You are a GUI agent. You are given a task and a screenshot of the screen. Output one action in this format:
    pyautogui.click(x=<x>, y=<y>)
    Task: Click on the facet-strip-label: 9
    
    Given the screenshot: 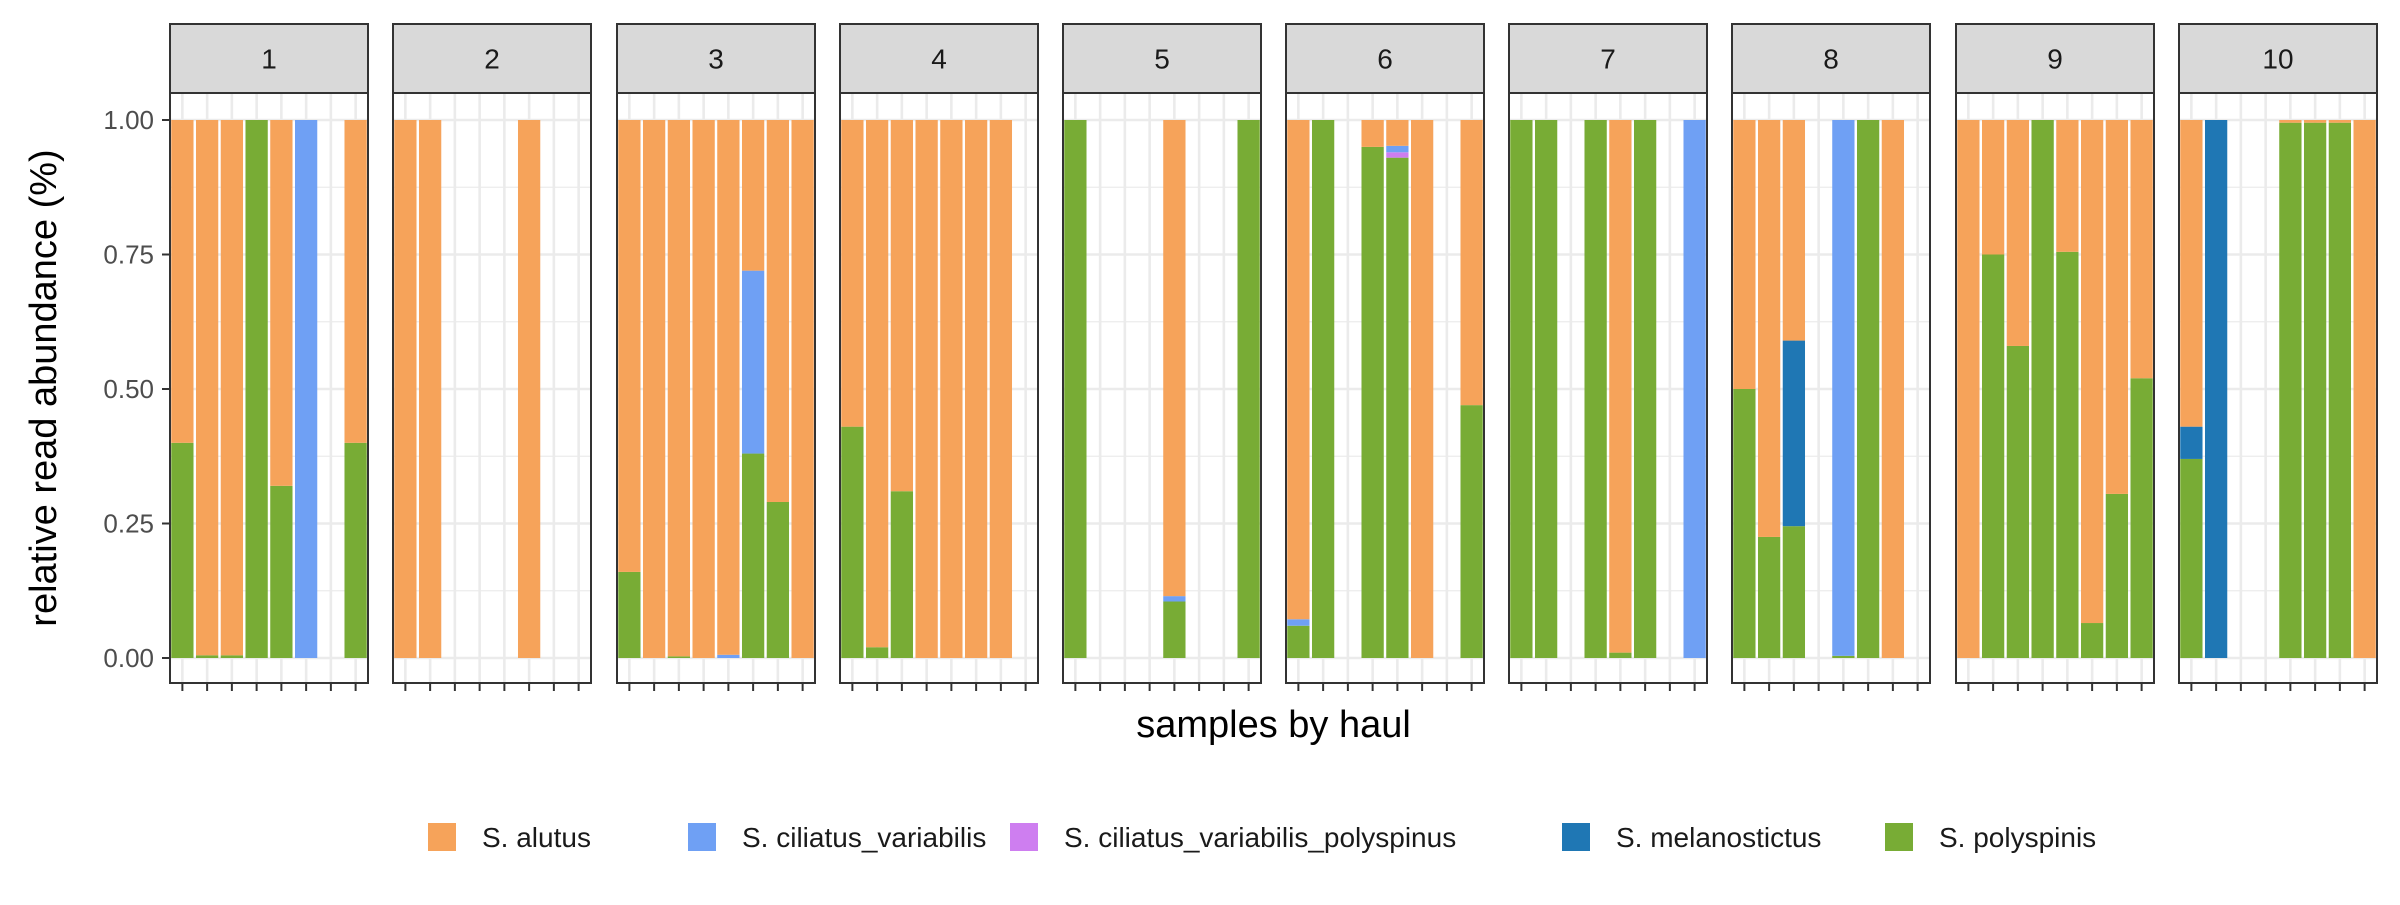 What is the action you would take?
    pyautogui.click(x=2055, y=59)
    